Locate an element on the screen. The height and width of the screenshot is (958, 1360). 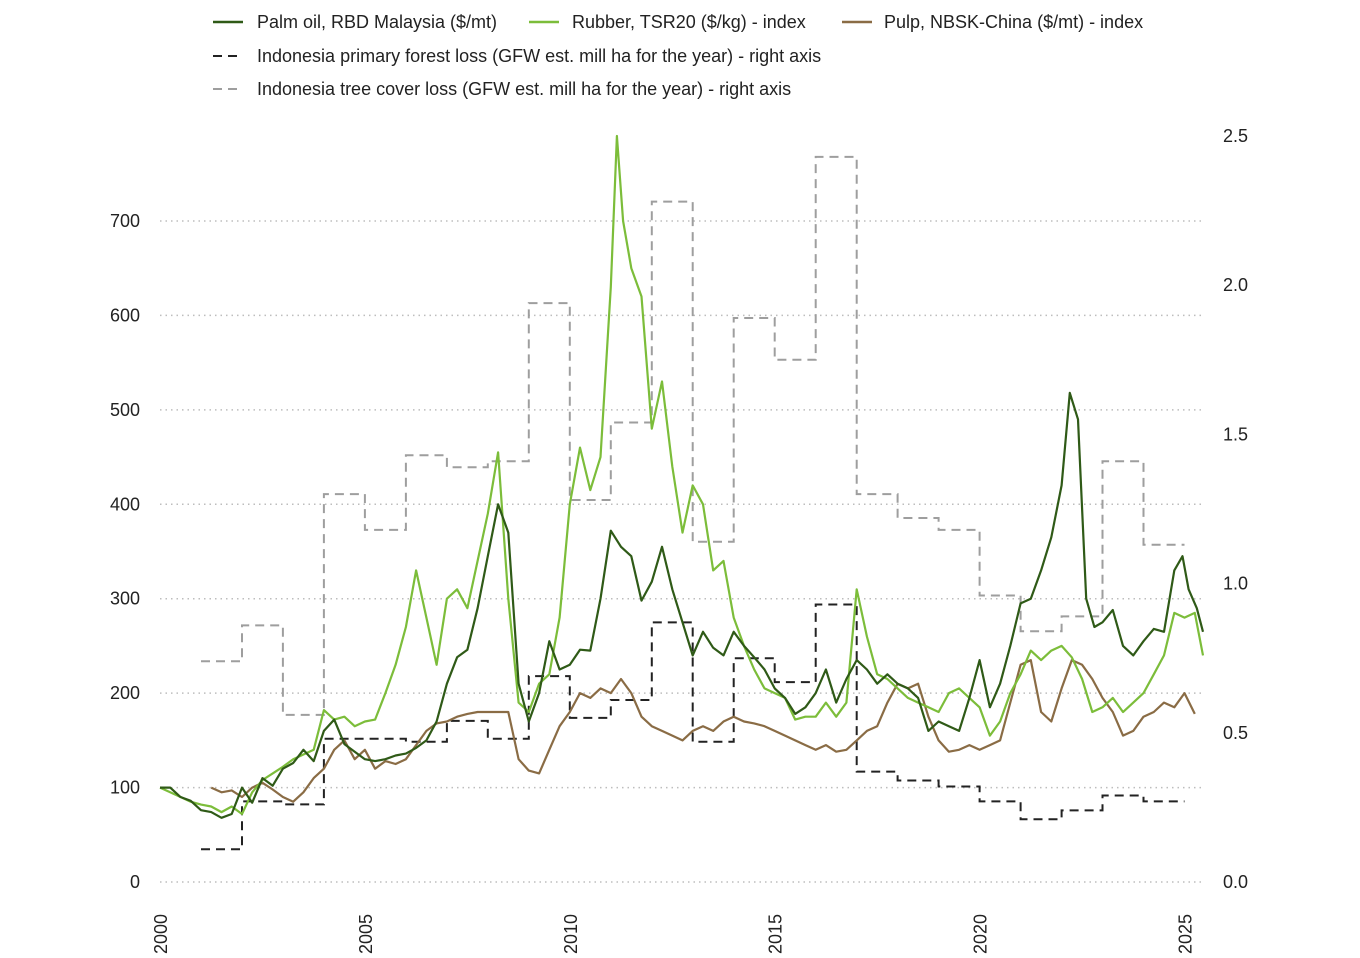
y-tick-label-left: 0 is located at coordinates (135, 882).